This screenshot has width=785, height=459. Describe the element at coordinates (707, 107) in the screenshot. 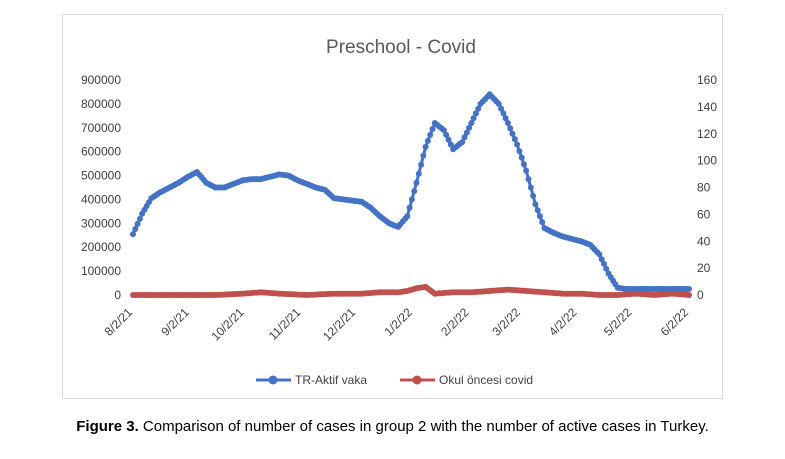

I see `y2-tick-label: 140` at that location.